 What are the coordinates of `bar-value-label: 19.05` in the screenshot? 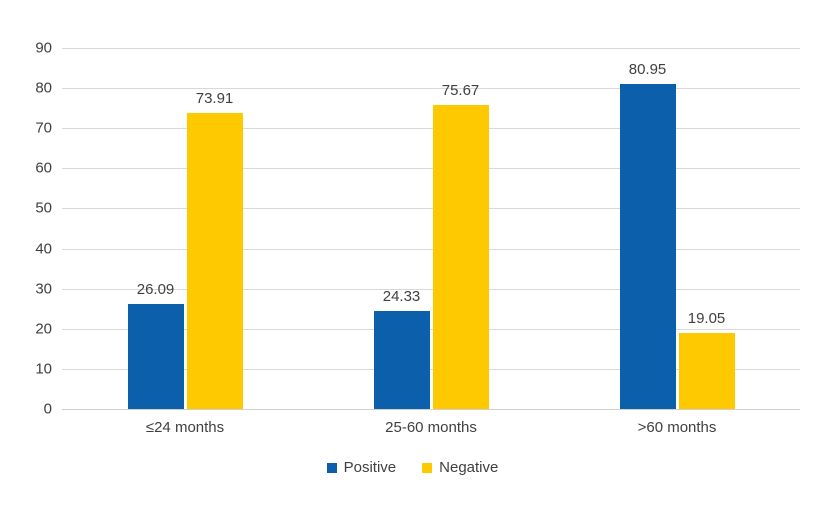 It's located at (706, 318).